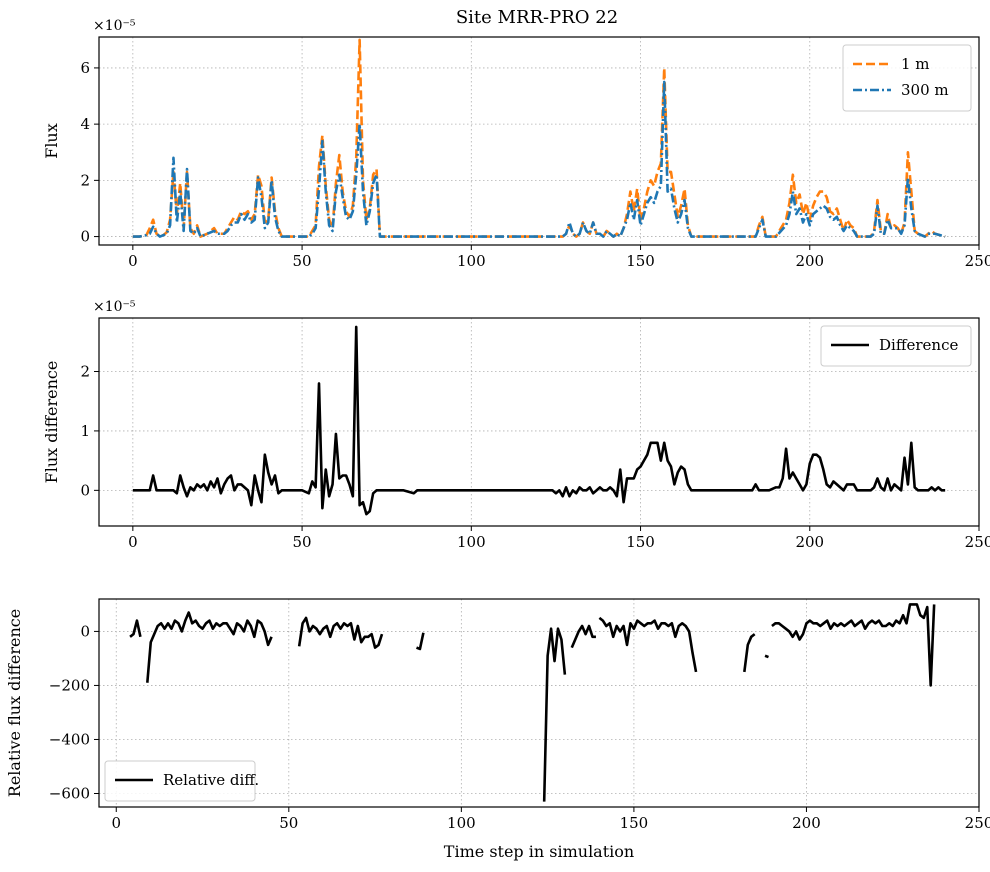 The width and height of the screenshot is (990, 872). What do you see at coordinates (85, 431) in the screenshot?
I see `y-tick-label: 1` at bounding box center [85, 431].